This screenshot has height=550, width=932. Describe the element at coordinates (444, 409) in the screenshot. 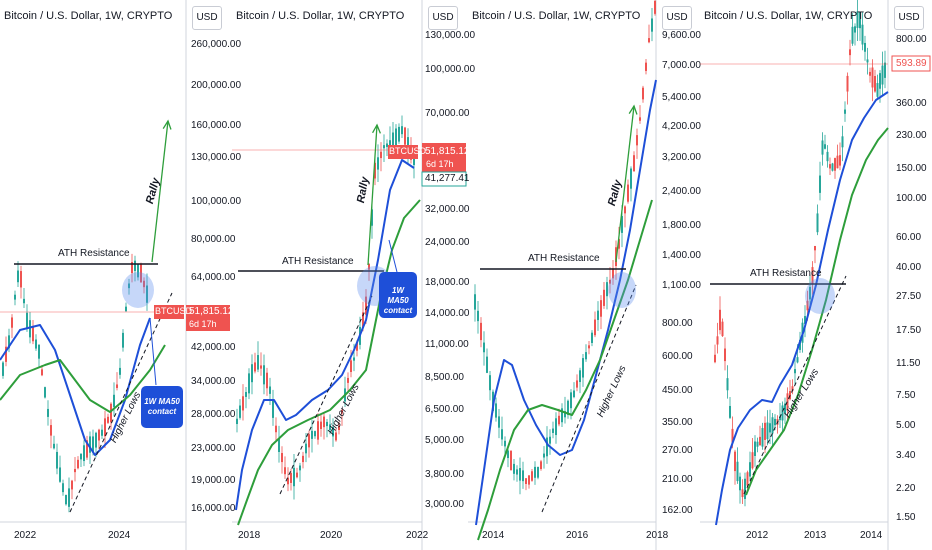

I see `y-tick-label: 6,500.00` at that location.